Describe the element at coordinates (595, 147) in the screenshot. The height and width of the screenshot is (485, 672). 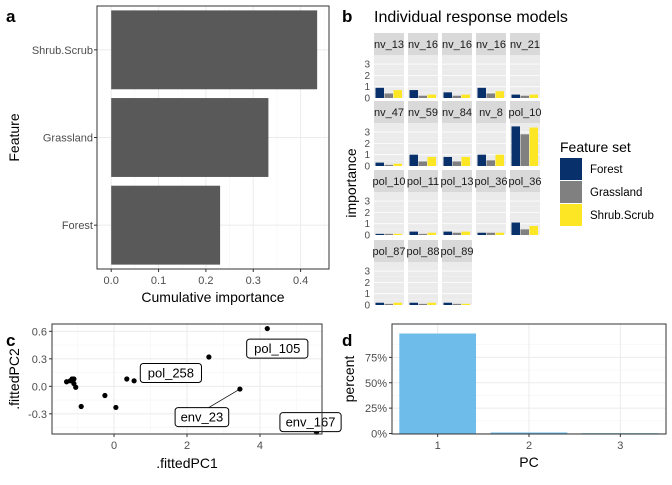
I see `legend-title: Feature set` at that location.